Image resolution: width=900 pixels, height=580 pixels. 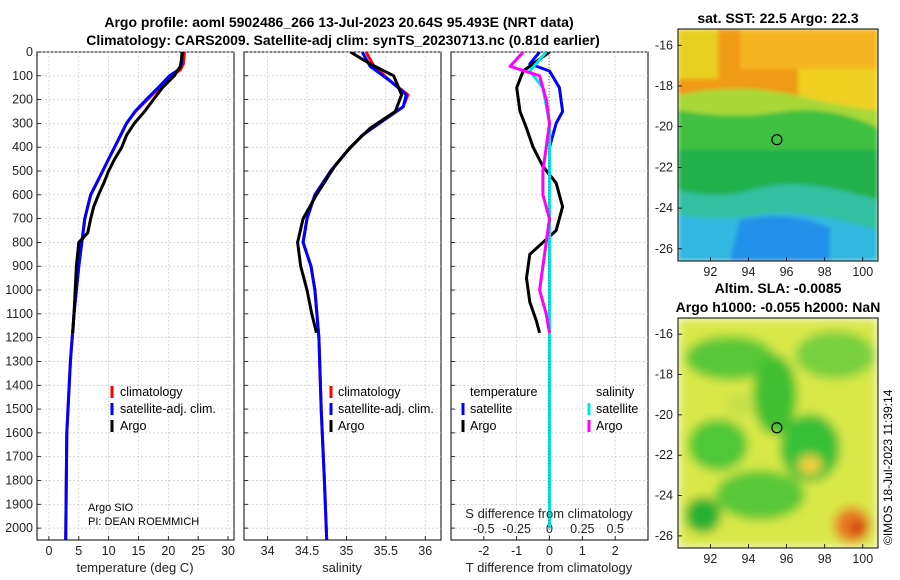 What do you see at coordinates (22, 147) in the screenshot?
I see `ytick-label: 400` at bounding box center [22, 147].